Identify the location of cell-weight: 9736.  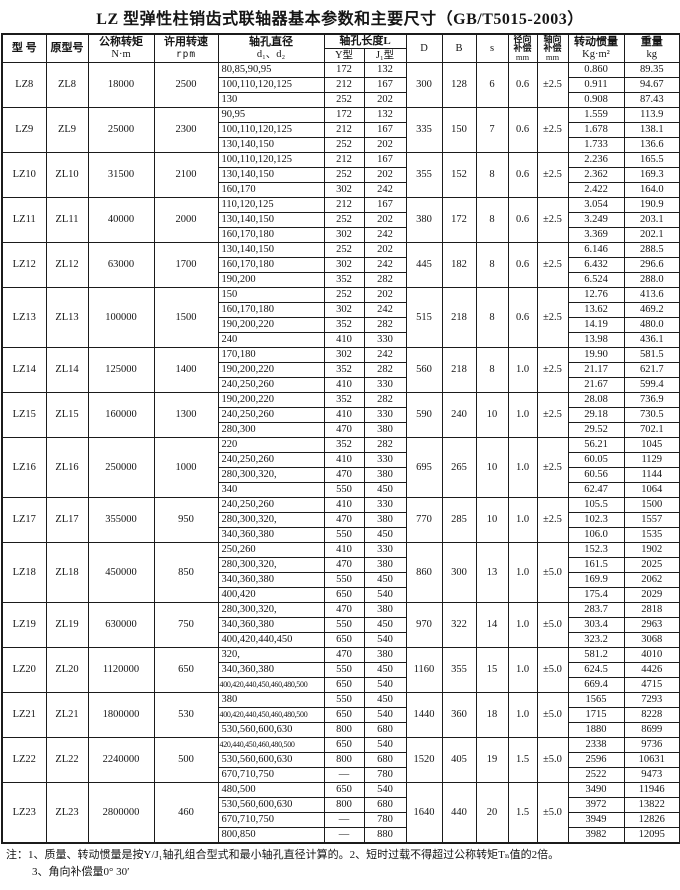
(651, 745).